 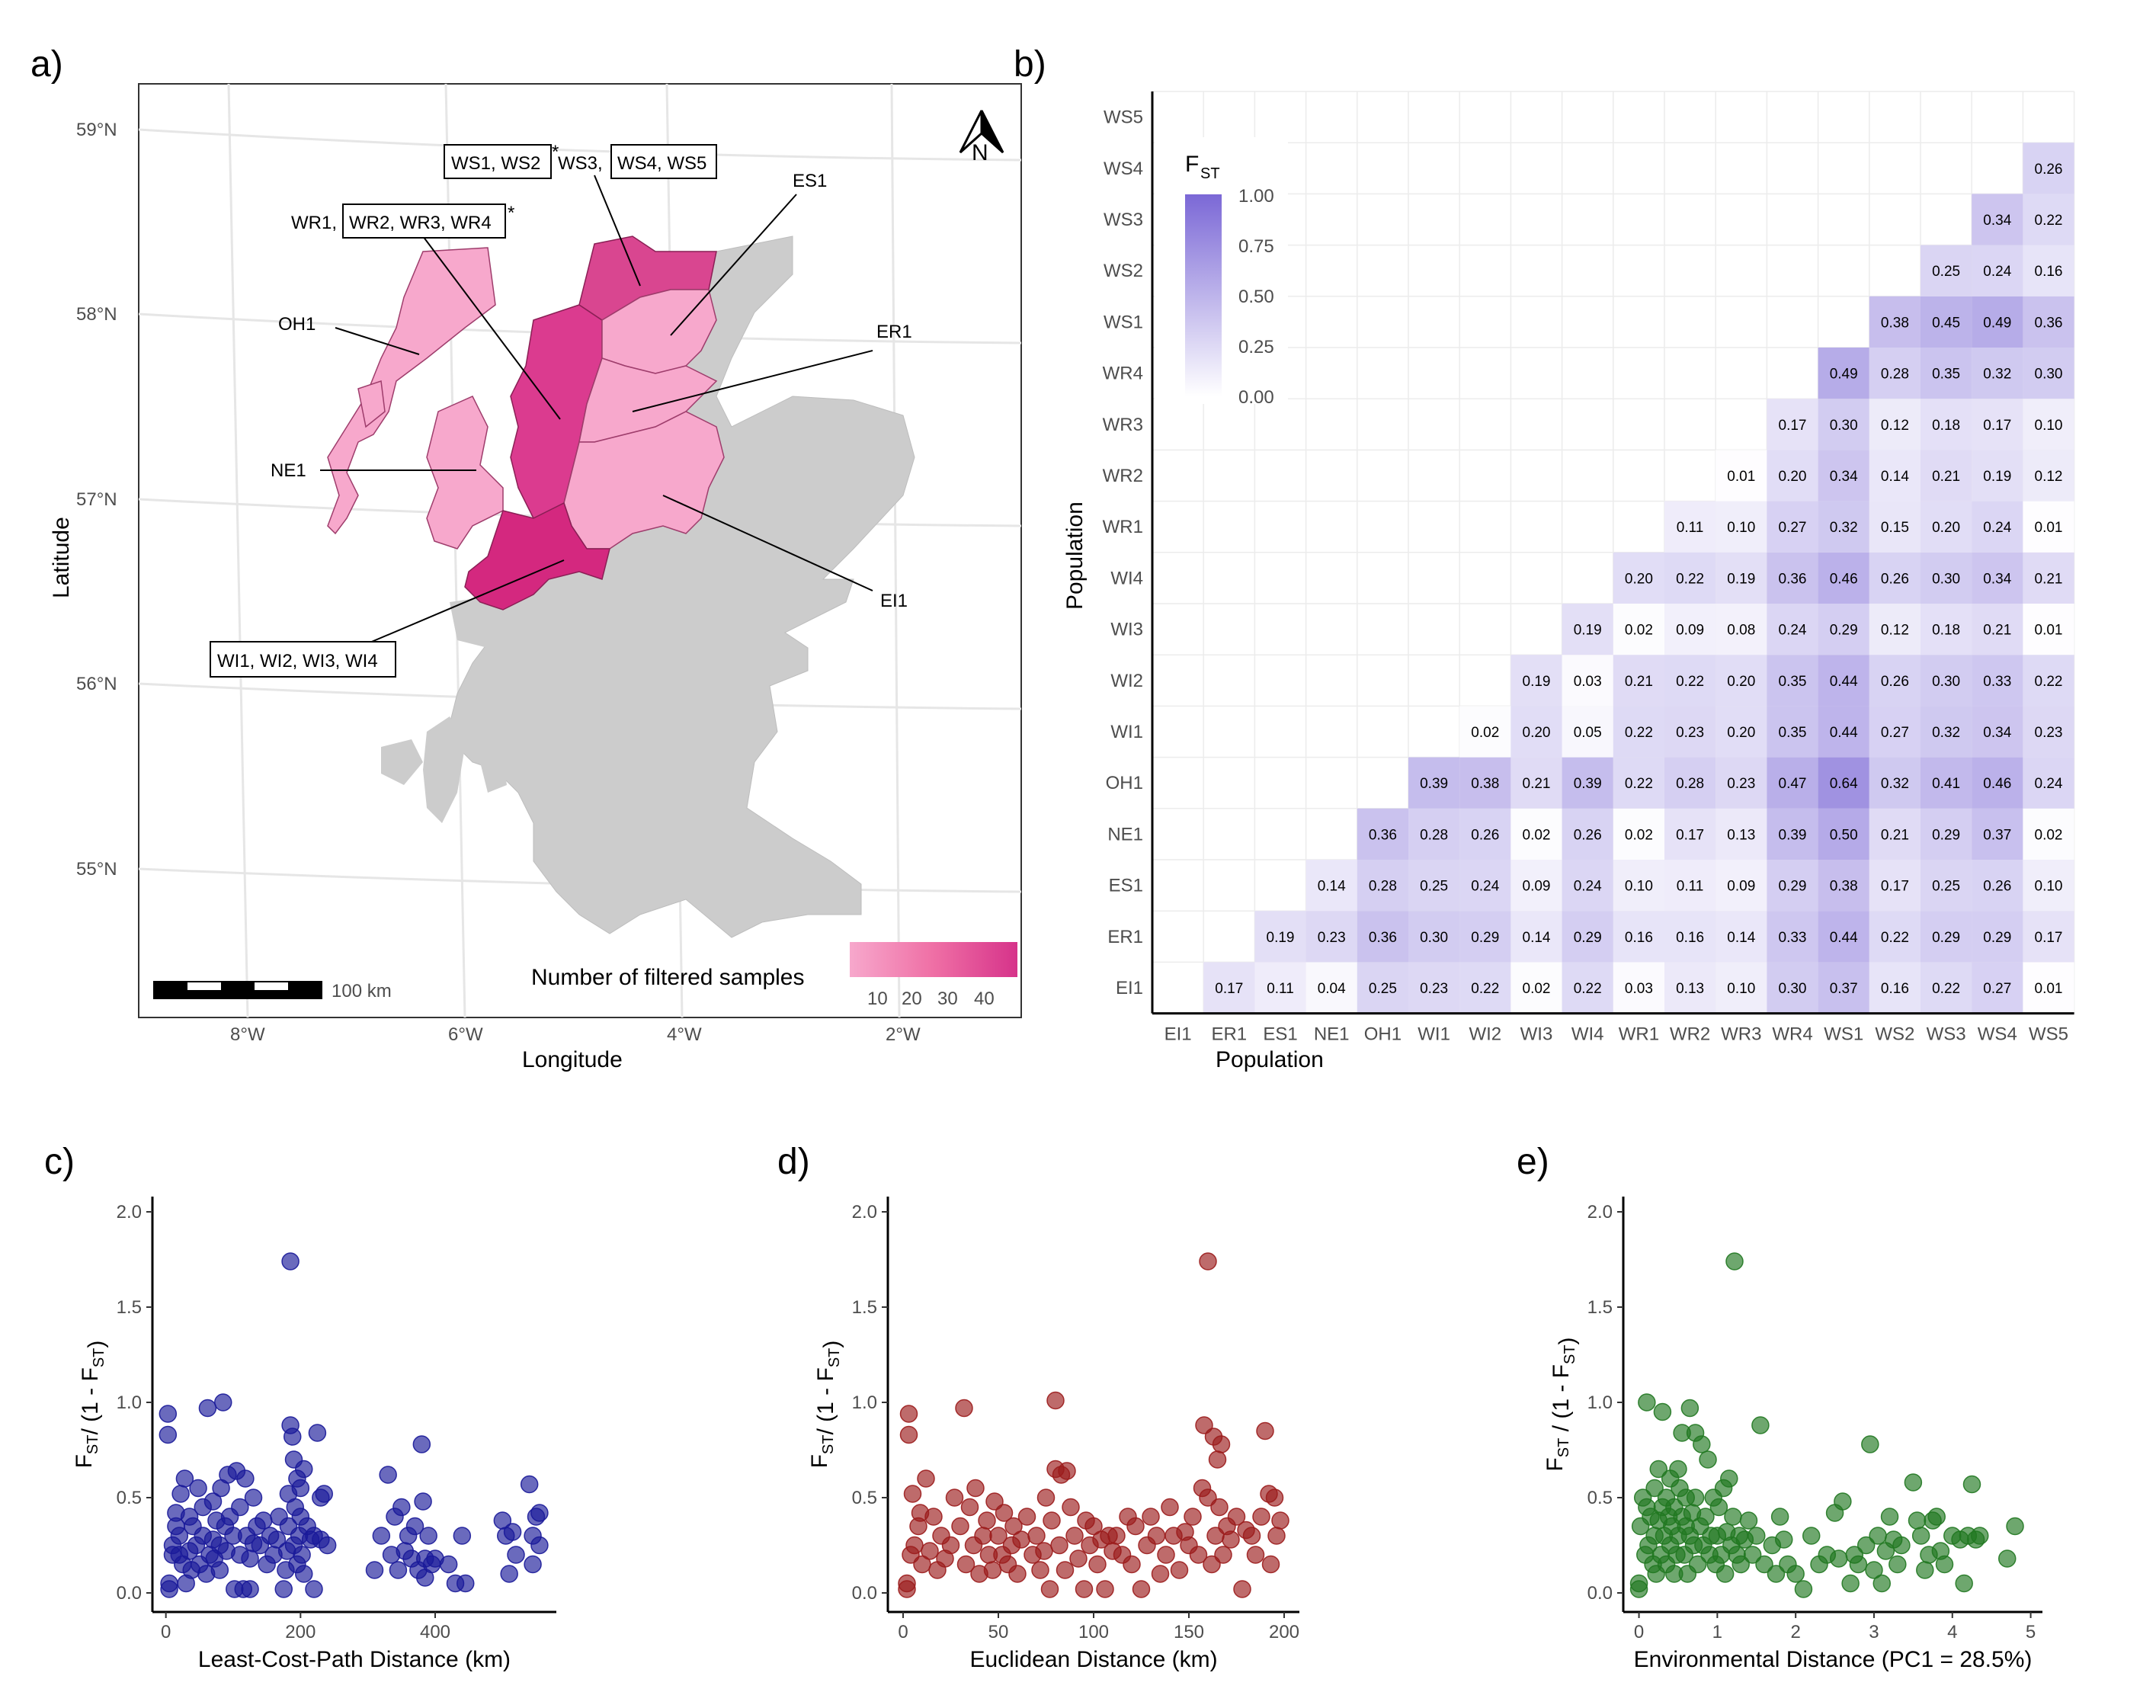 I want to click on heatmap-y-tick: WI4, so click(x=1126, y=578).